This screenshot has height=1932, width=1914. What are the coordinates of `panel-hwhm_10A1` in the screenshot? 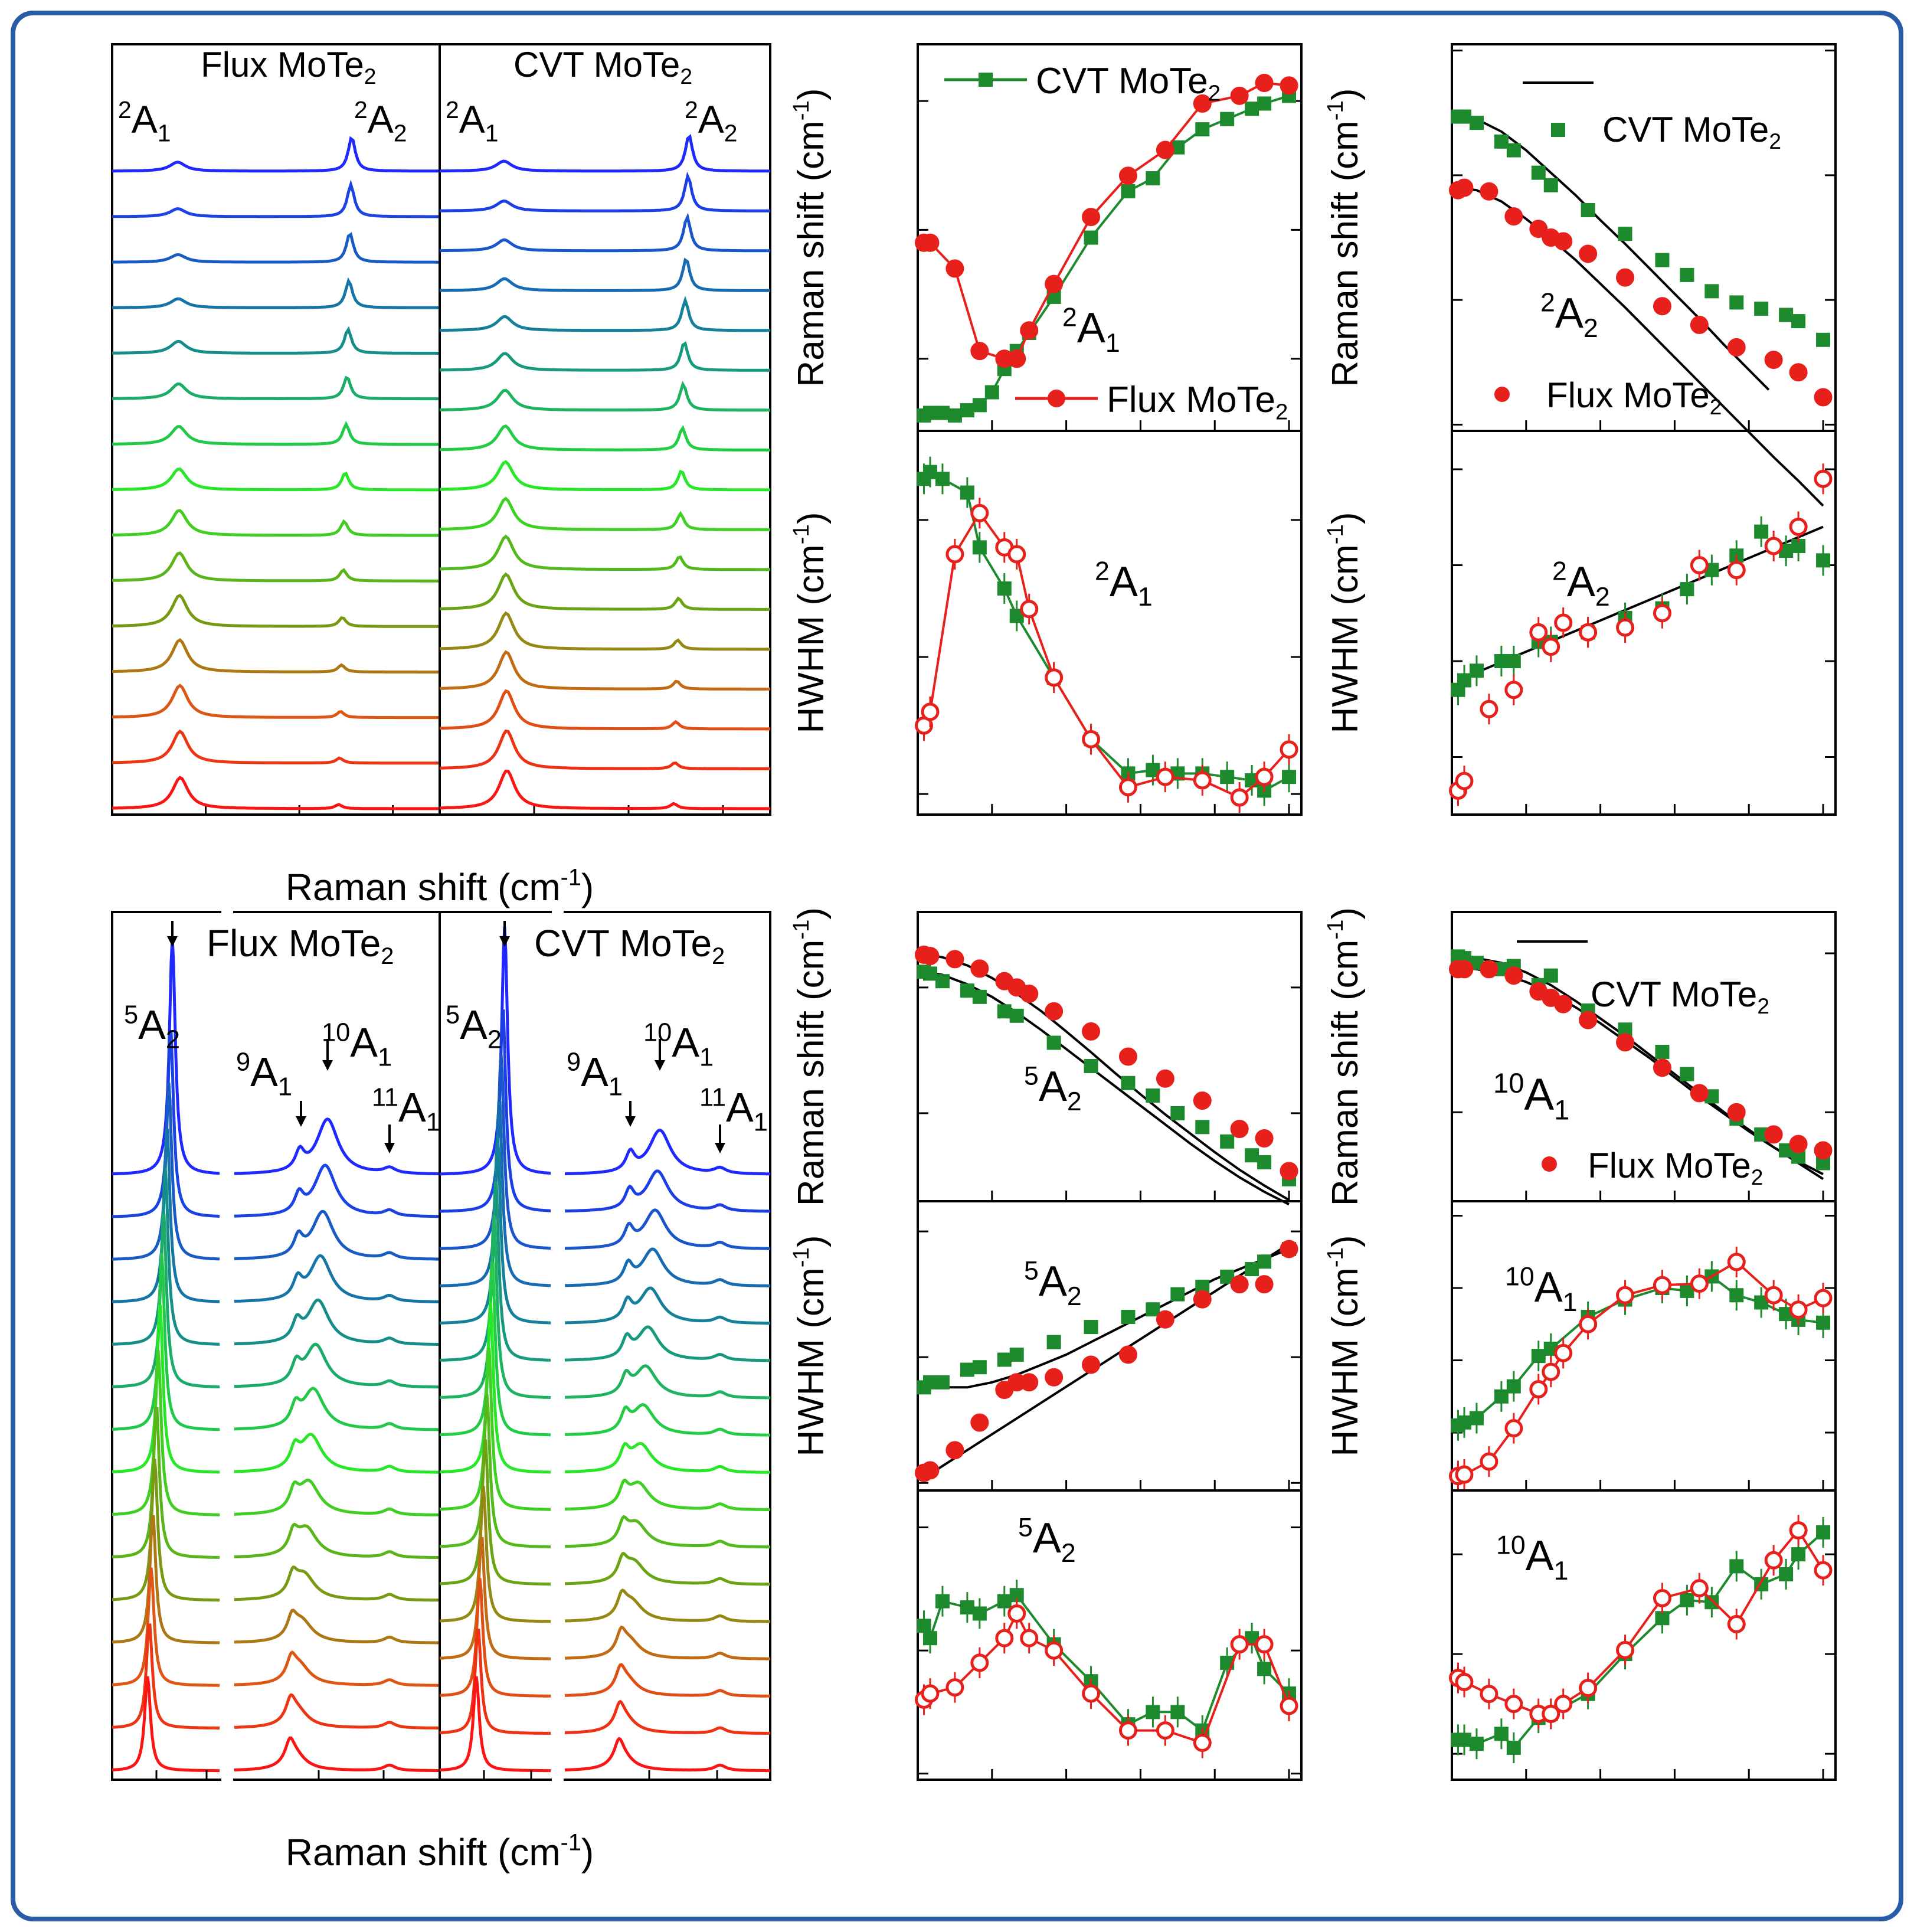 It's located at (1642, 1346).